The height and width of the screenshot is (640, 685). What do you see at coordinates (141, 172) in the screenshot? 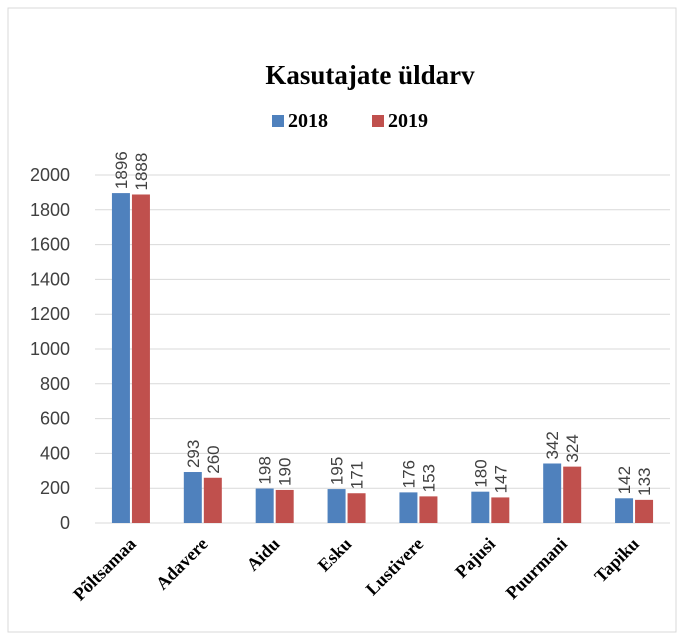
I see `data-label: 1888` at bounding box center [141, 172].